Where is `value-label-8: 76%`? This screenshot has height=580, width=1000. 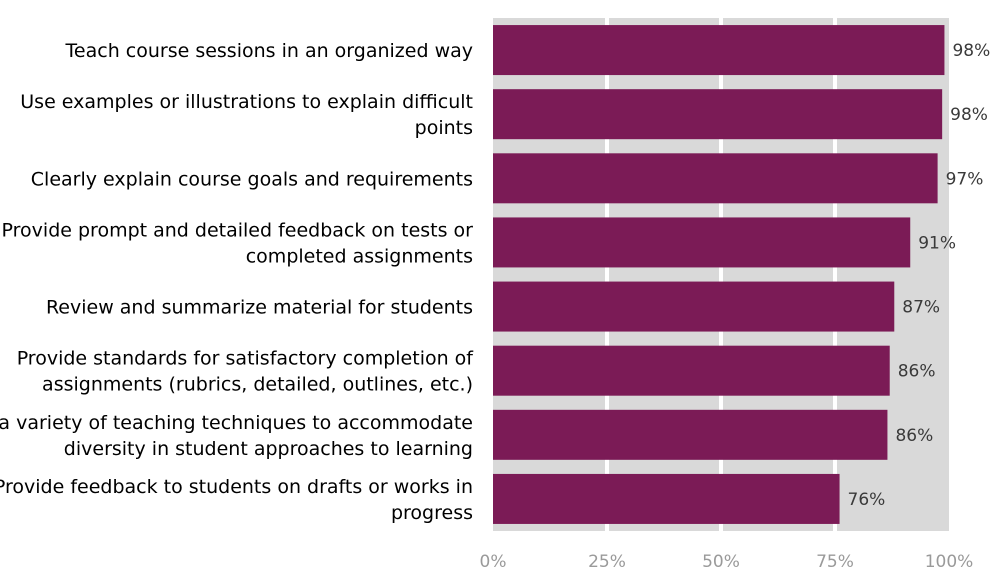 value-label-8: 76% is located at coordinates (867, 500).